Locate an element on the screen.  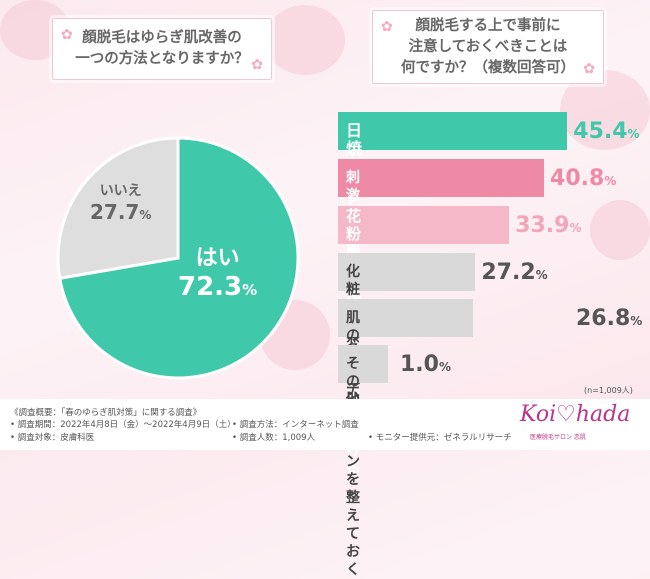
monitor-provider: • モニター提供元：ゼネラルリサーチ is located at coordinates (440, 438).